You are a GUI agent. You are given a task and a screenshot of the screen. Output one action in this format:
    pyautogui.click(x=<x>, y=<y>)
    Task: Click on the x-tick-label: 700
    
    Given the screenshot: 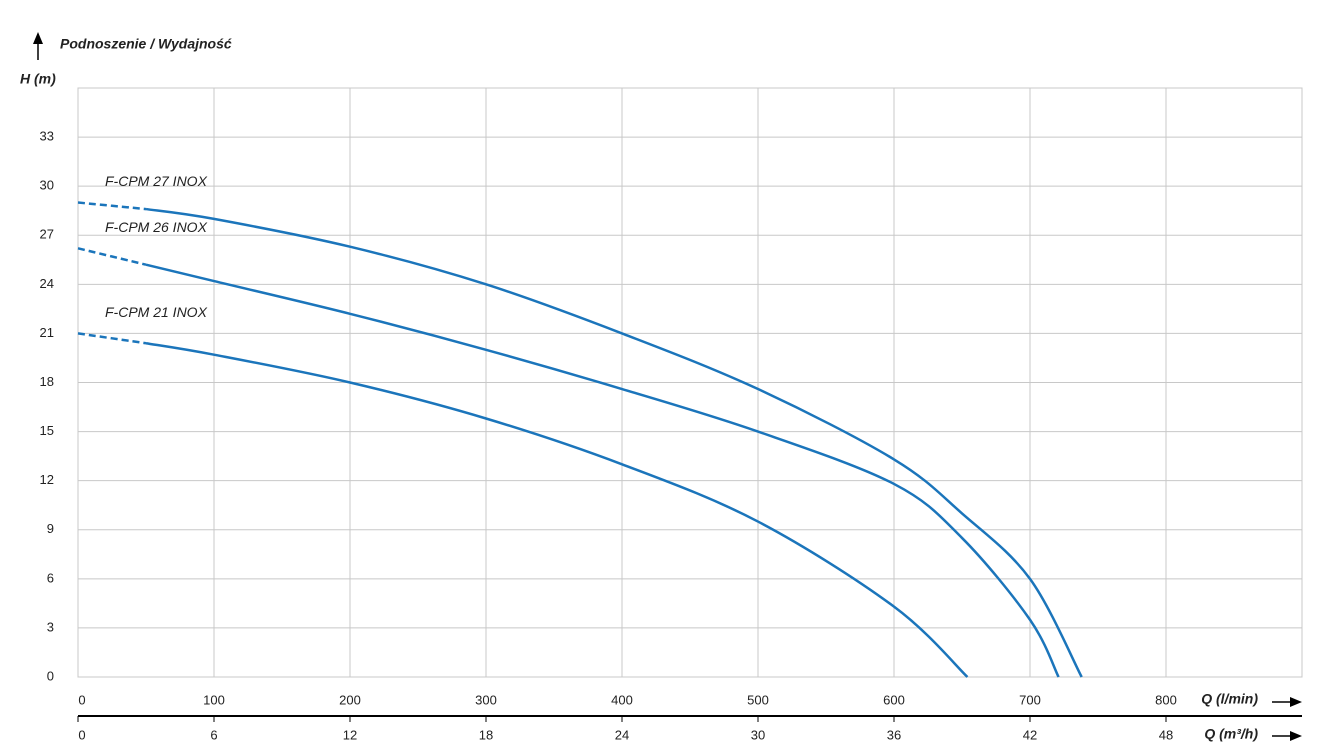 What is the action you would take?
    pyautogui.click(x=1030, y=699)
    